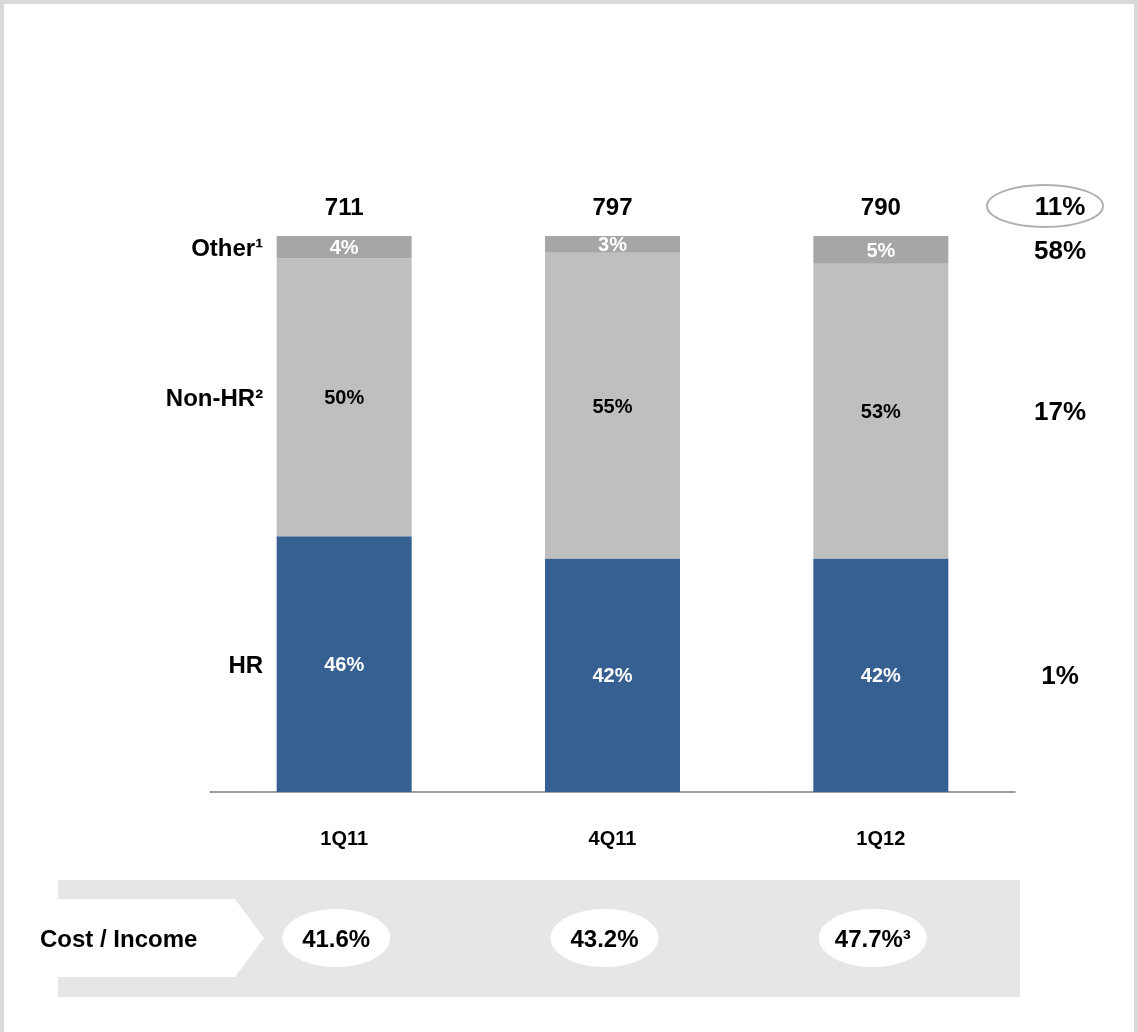 Image resolution: width=1138 pixels, height=1032 pixels. What do you see at coordinates (872, 938) in the screenshot?
I see `text: 47.7%³` at bounding box center [872, 938].